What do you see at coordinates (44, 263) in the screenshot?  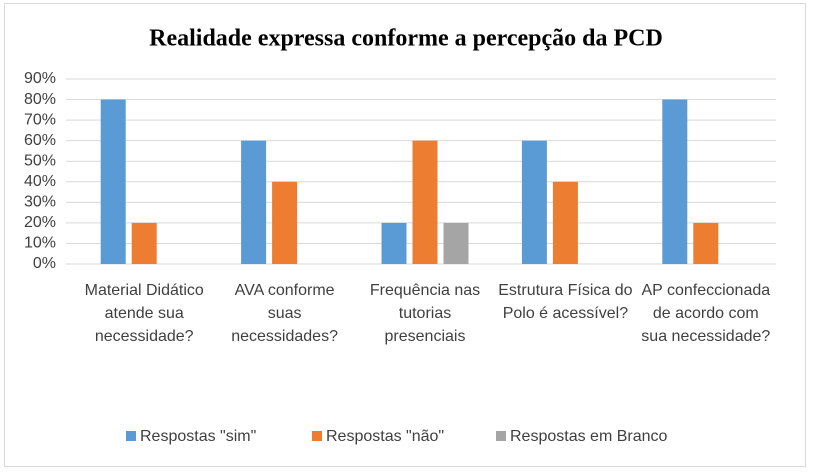 I see `y-tick-label: 0%` at bounding box center [44, 263].